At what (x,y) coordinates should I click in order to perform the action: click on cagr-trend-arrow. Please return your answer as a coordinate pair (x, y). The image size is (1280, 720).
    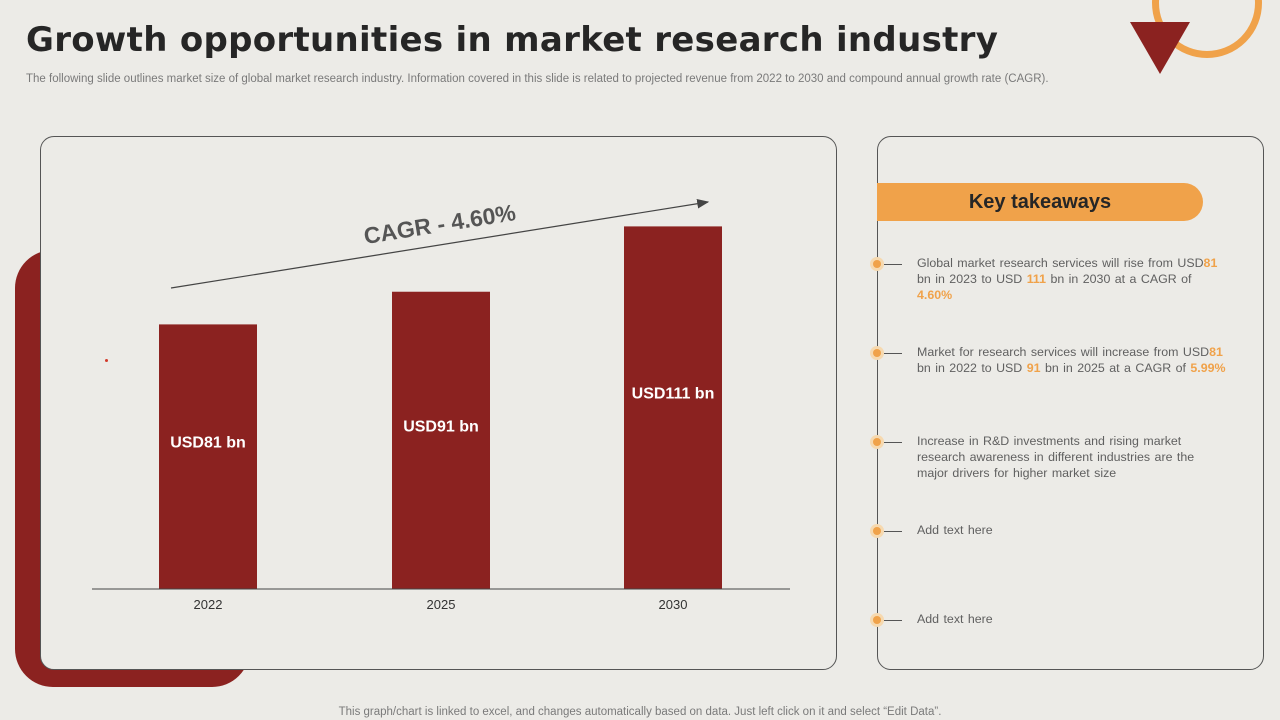
    Looking at the image, I should click on (440, 243).